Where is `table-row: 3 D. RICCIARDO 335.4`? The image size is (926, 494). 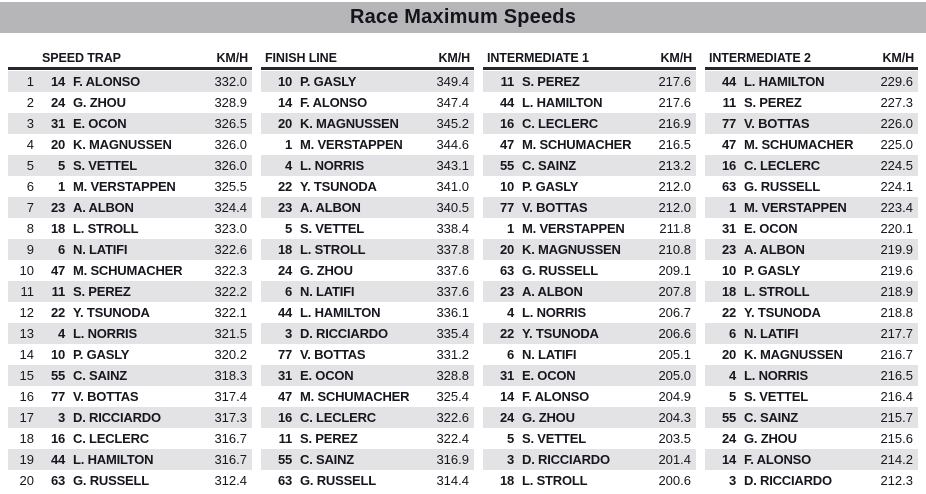
table-row: 3 D. RICCIARDO 335.4 is located at coordinates (367, 333).